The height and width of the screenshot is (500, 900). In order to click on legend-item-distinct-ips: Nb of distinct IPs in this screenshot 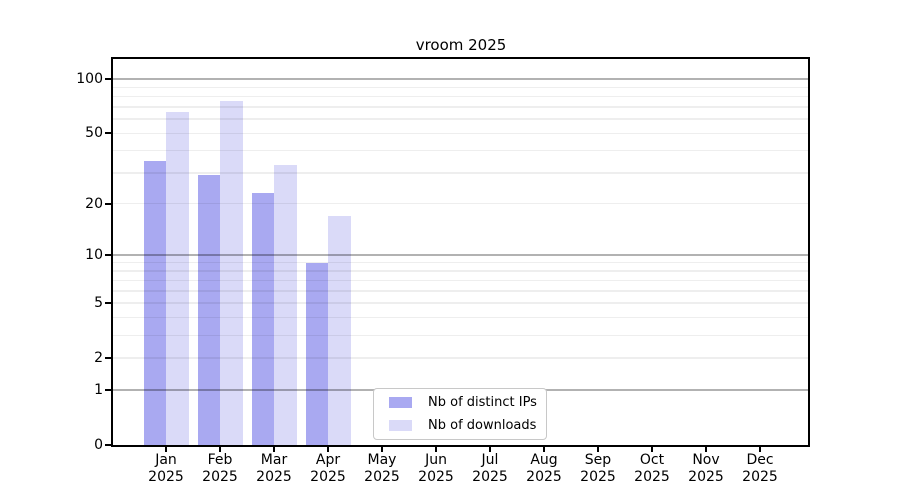, I will do `click(460, 403)`.